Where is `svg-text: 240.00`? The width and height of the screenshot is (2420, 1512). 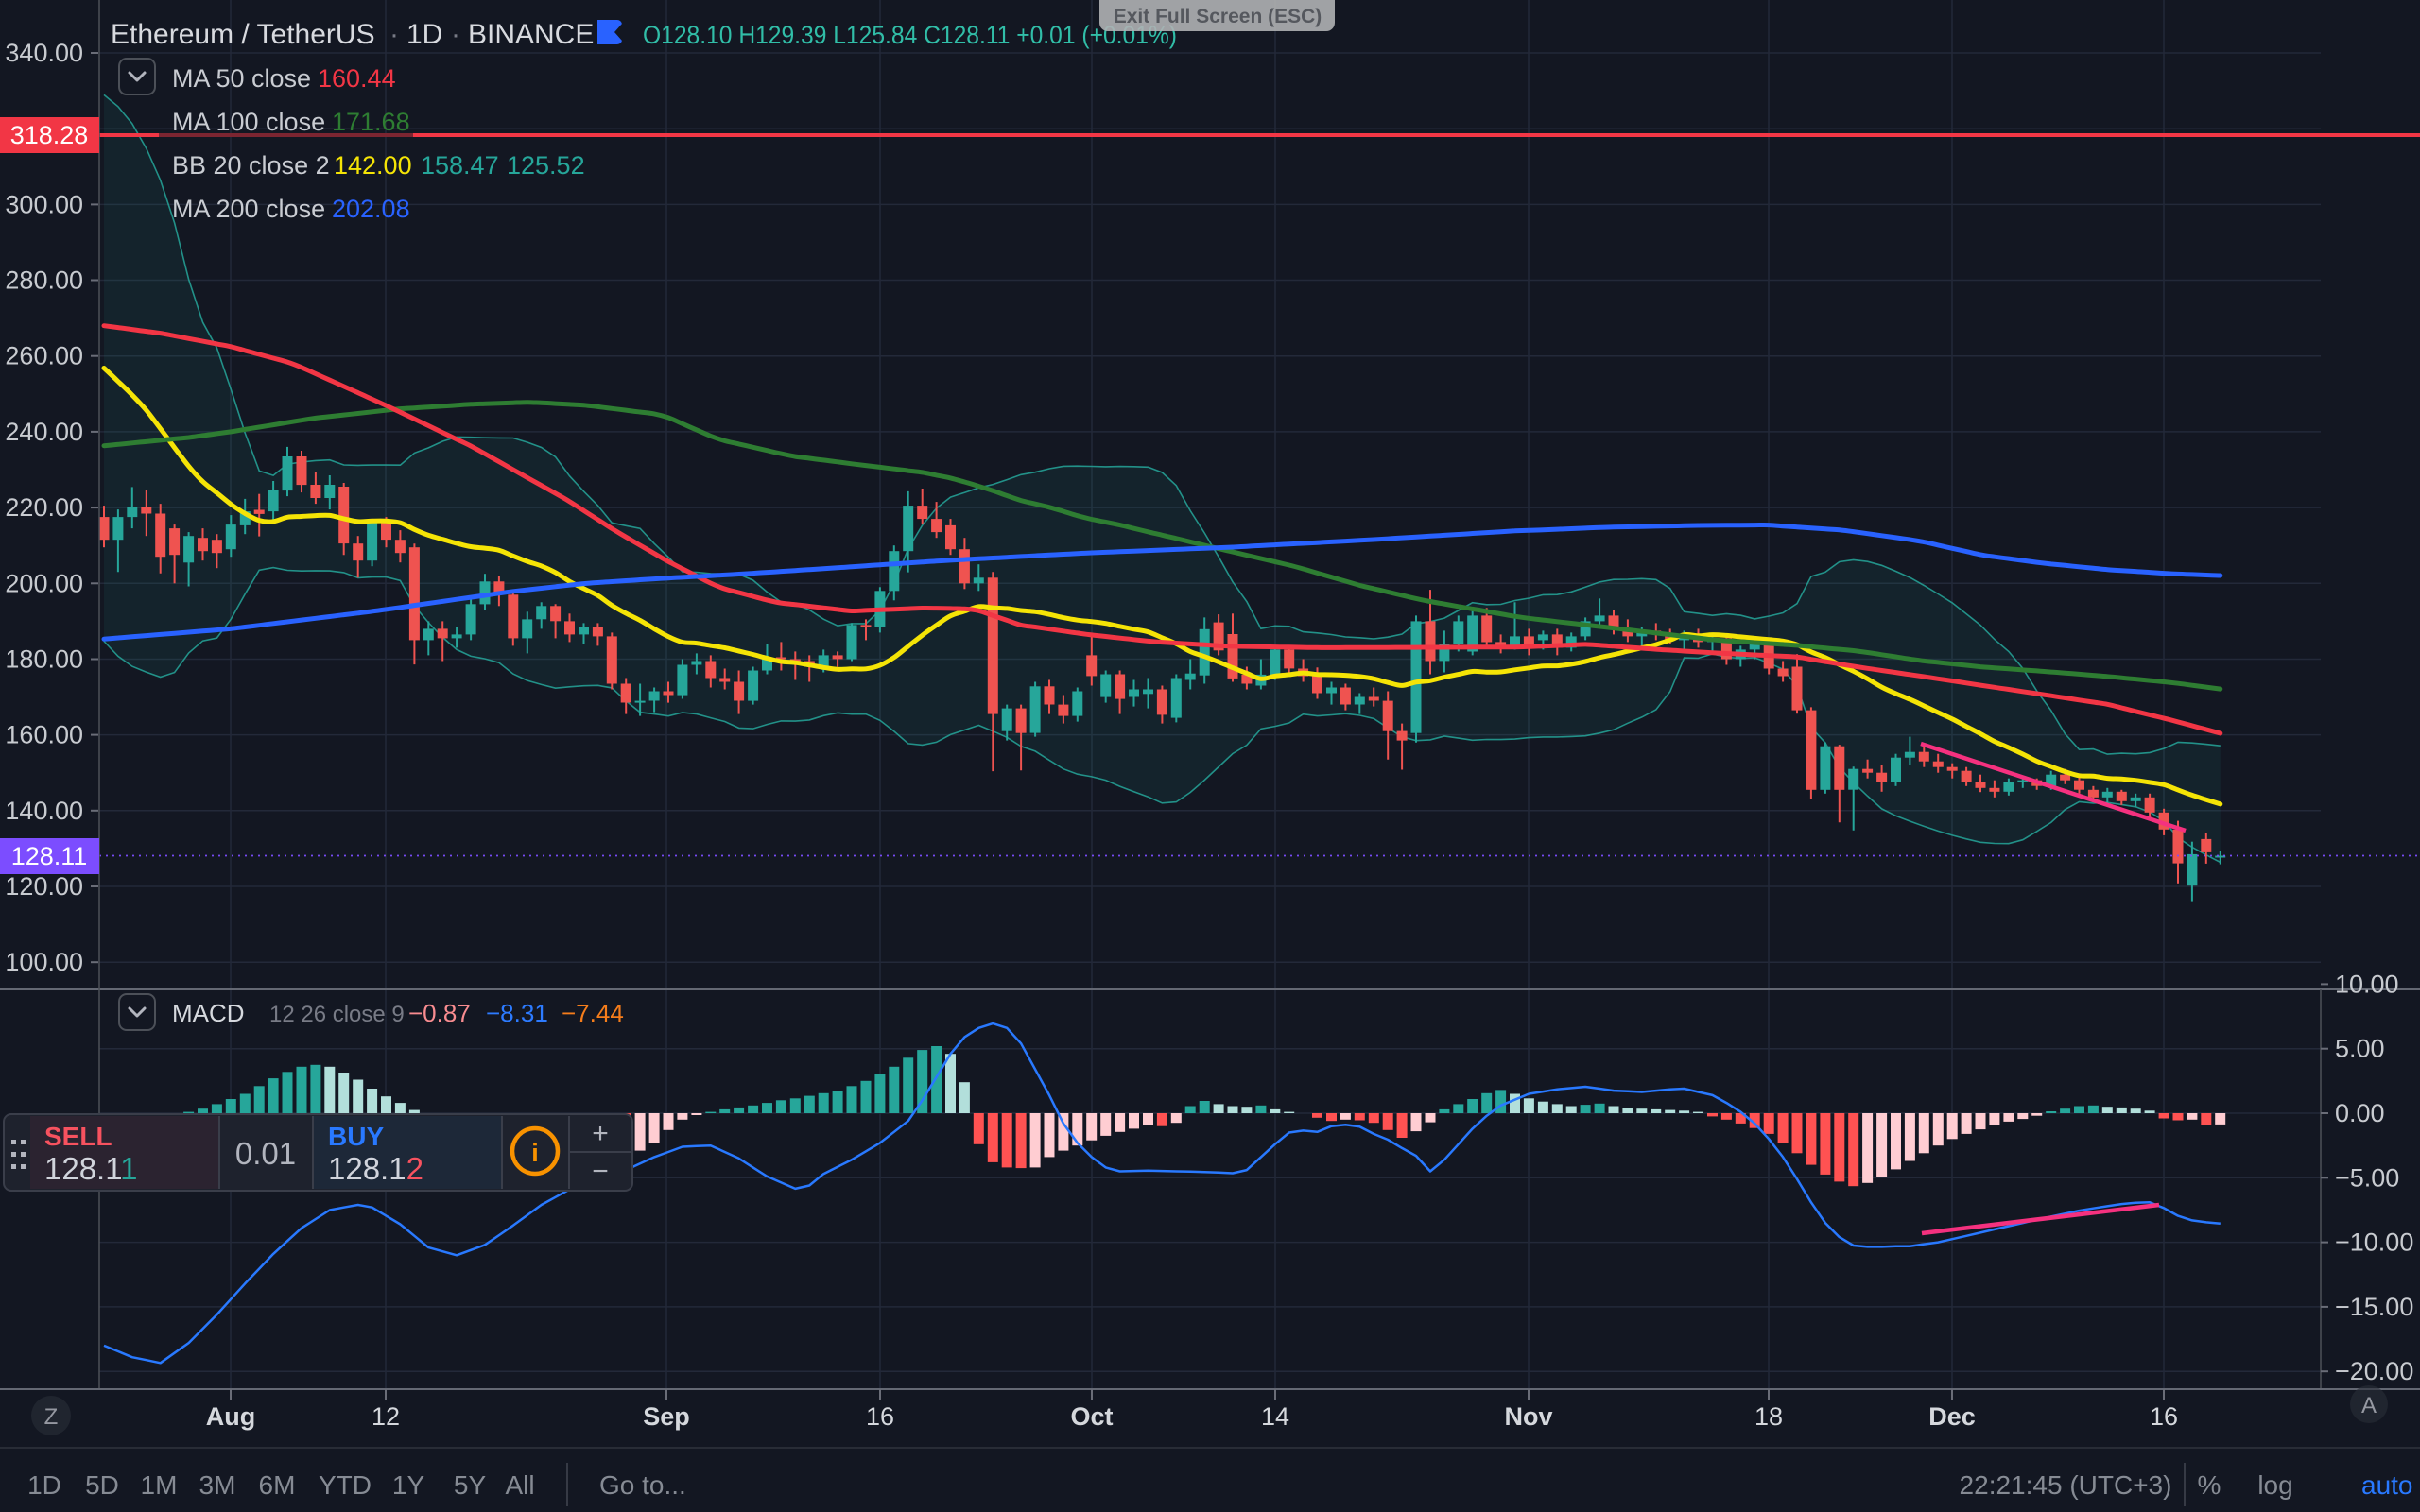 svg-text: 240.00 is located at coordinates (44, 432).